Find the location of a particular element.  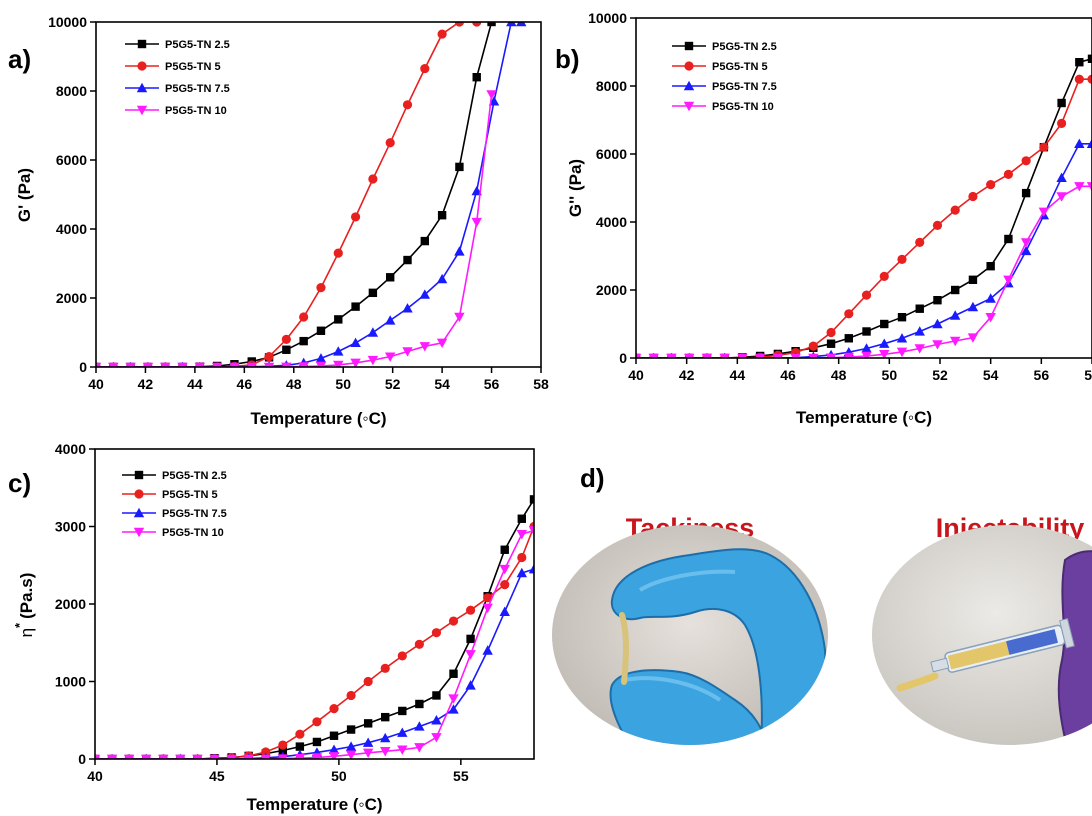

panel-a-label: a) is located at coordinates (19, 59).